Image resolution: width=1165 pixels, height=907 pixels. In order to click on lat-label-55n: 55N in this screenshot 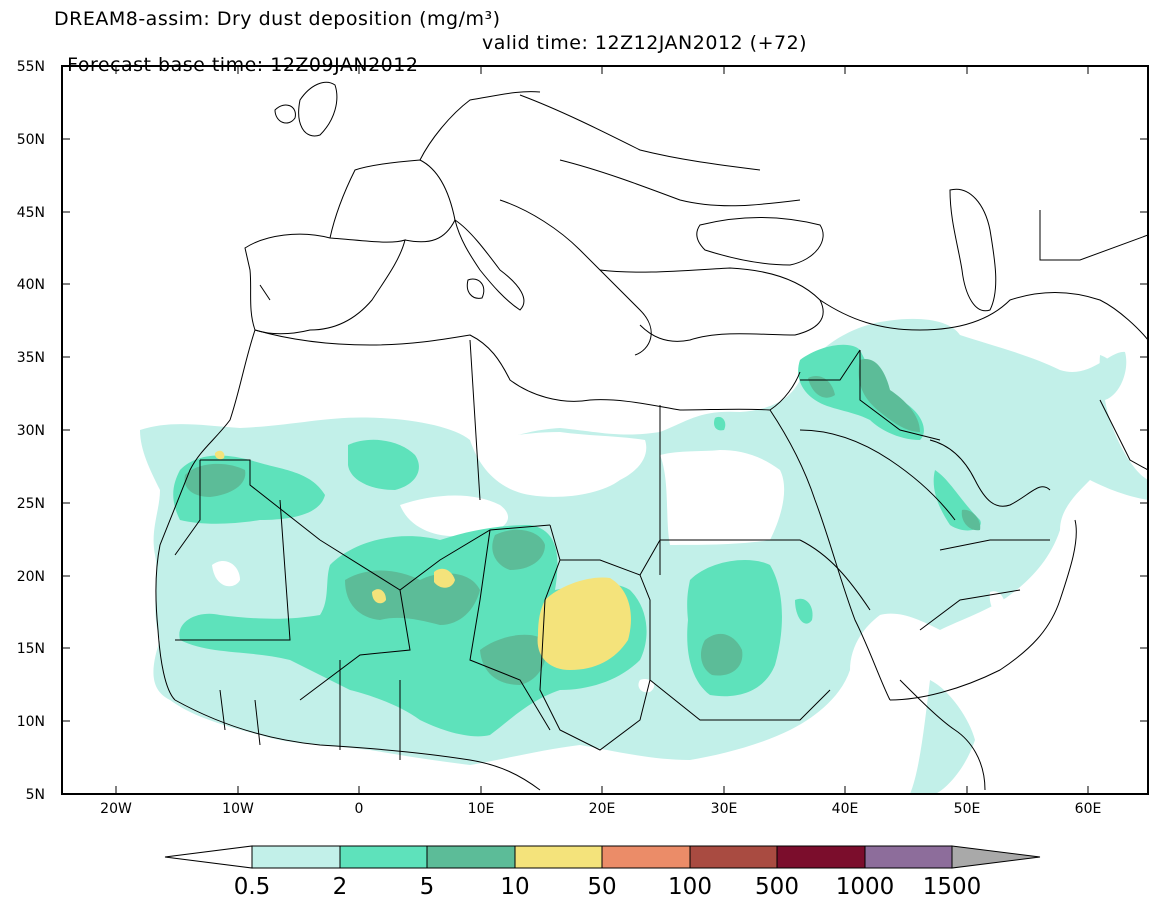, I will do `click(31, 67)`.